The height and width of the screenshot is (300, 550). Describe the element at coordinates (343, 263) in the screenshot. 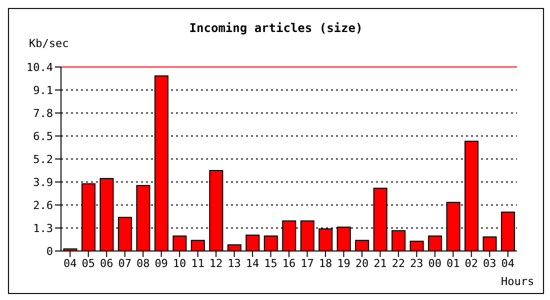

I see `x-tick-label: 19` at that location.